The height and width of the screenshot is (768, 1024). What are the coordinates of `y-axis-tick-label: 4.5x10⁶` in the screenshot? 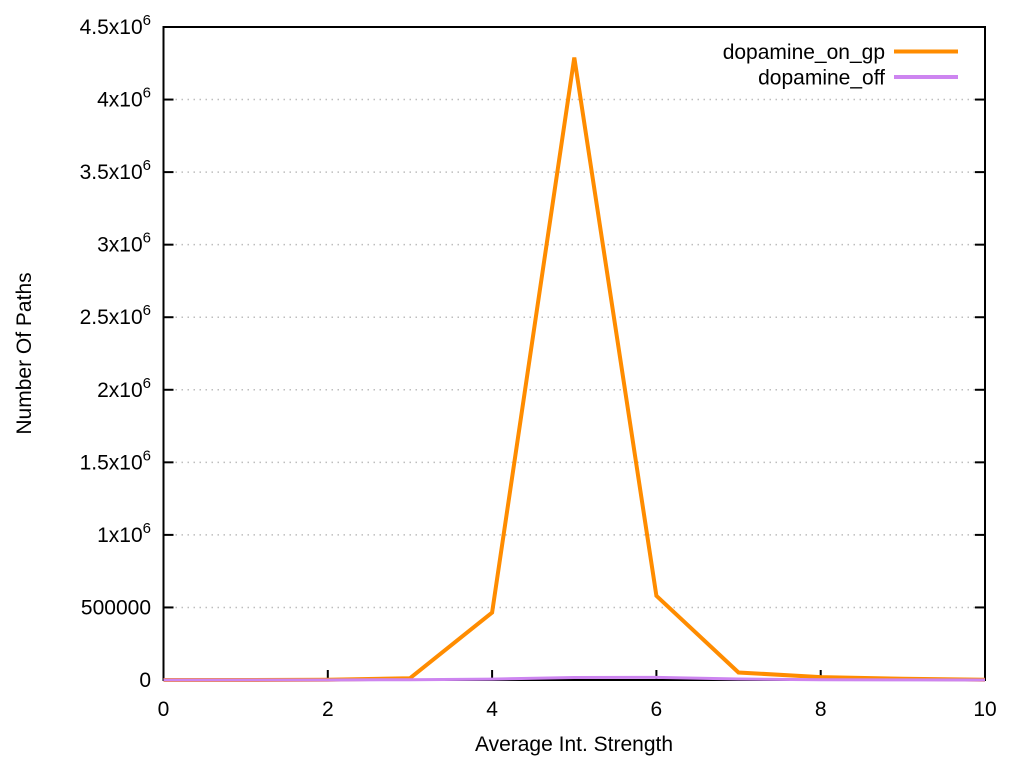 It's located at (115, 25).